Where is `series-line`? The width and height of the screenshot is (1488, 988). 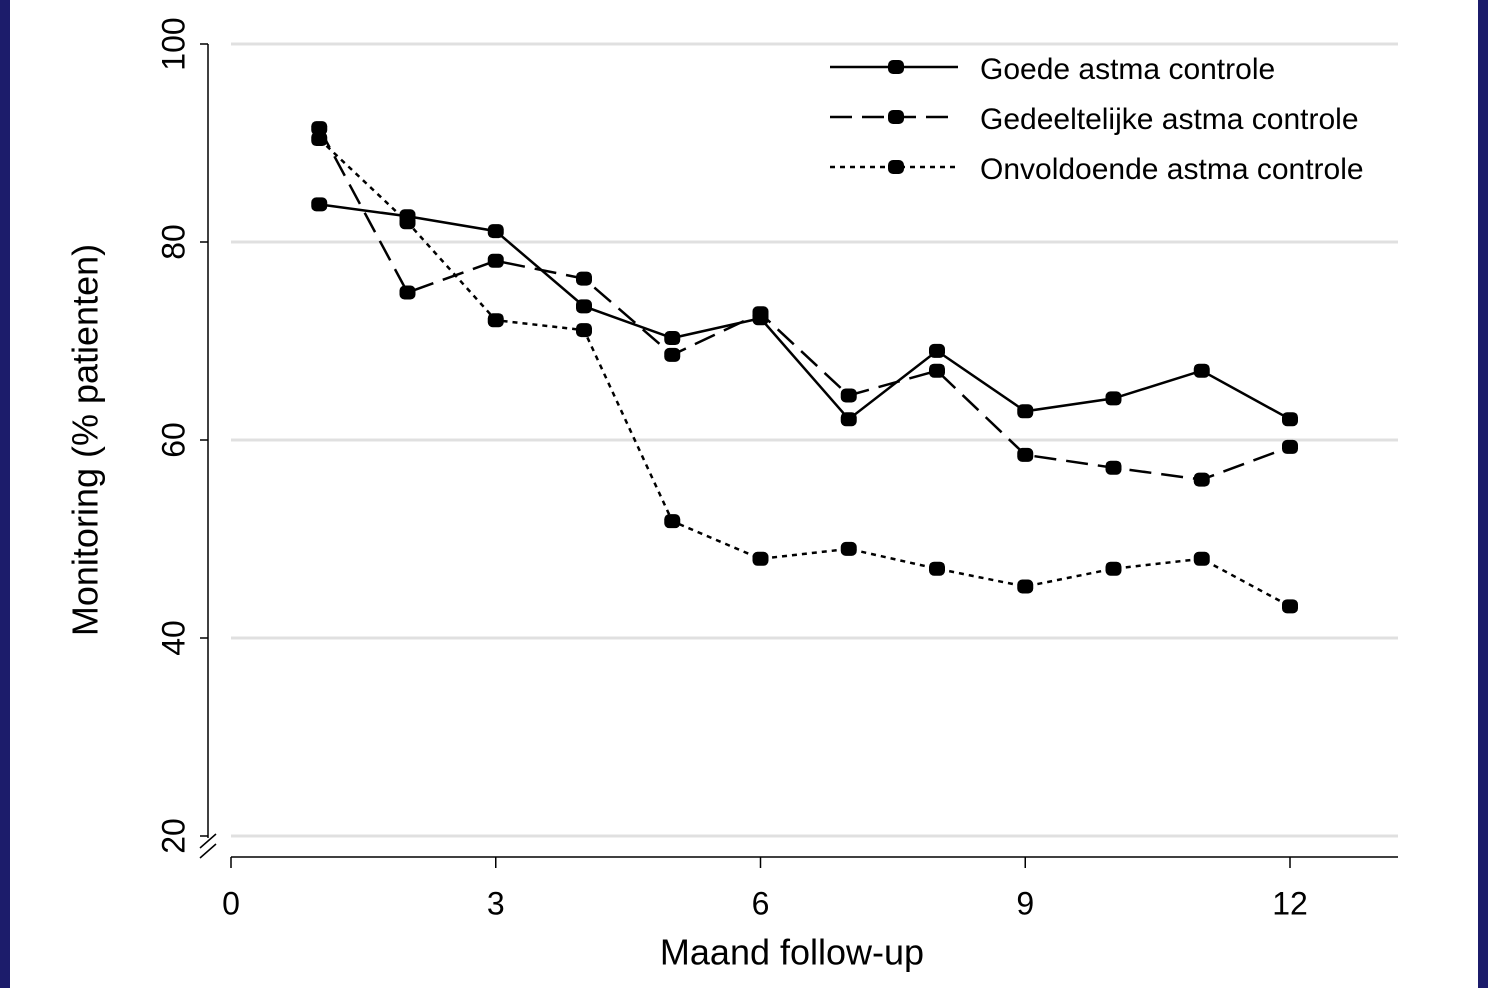
series-line is located at coordinates (805, 312).